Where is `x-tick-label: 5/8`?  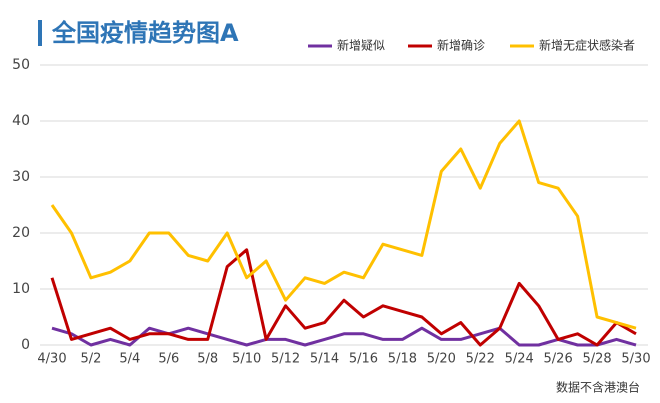
x-tick-label: 5/8 is located at coordinates (207, 359).